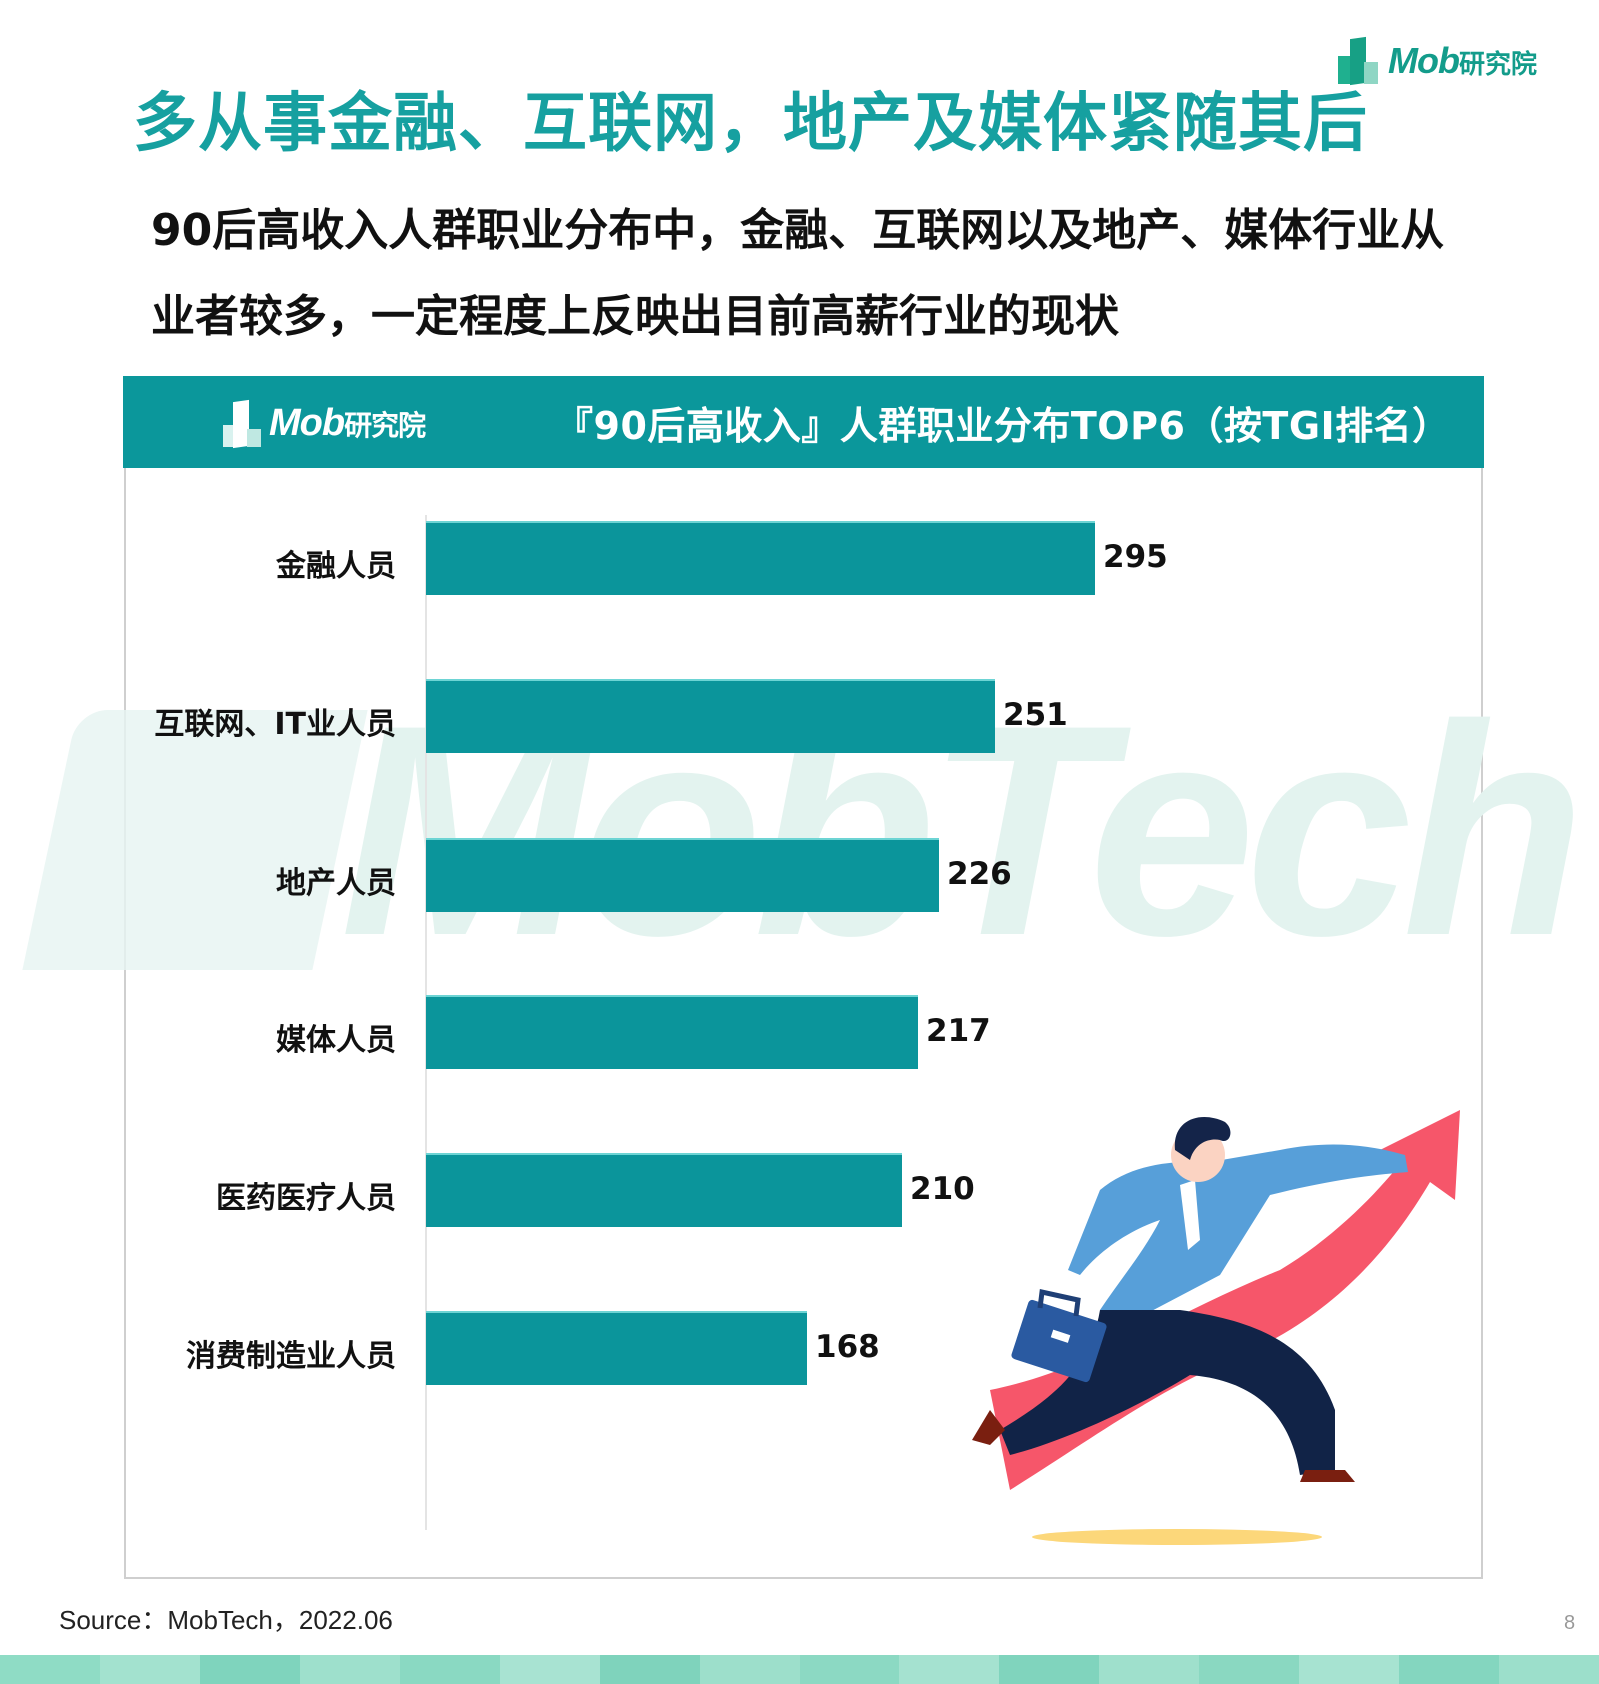 The image size is (1599, 1684). I want to click on chart-header: Mob研究院 『90后高收入』人群职业分布TOP6（按TGI排名）, so click(803, 422).